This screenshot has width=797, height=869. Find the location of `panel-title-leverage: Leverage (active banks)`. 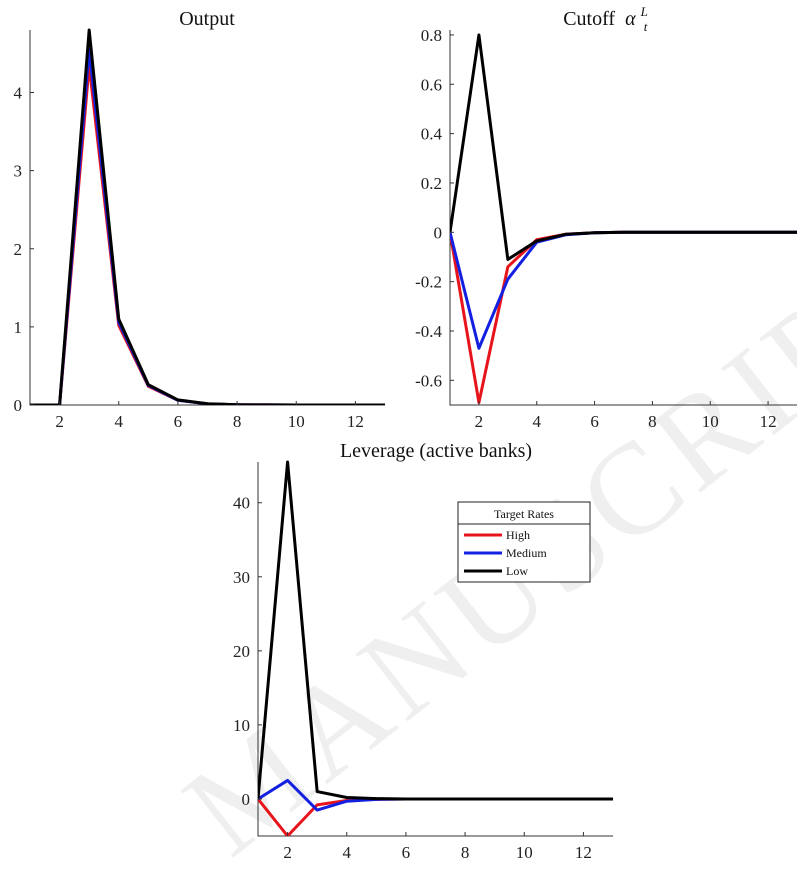

panel-title-leverage: Leverage (active banks) is located at coordinates (436, 451).